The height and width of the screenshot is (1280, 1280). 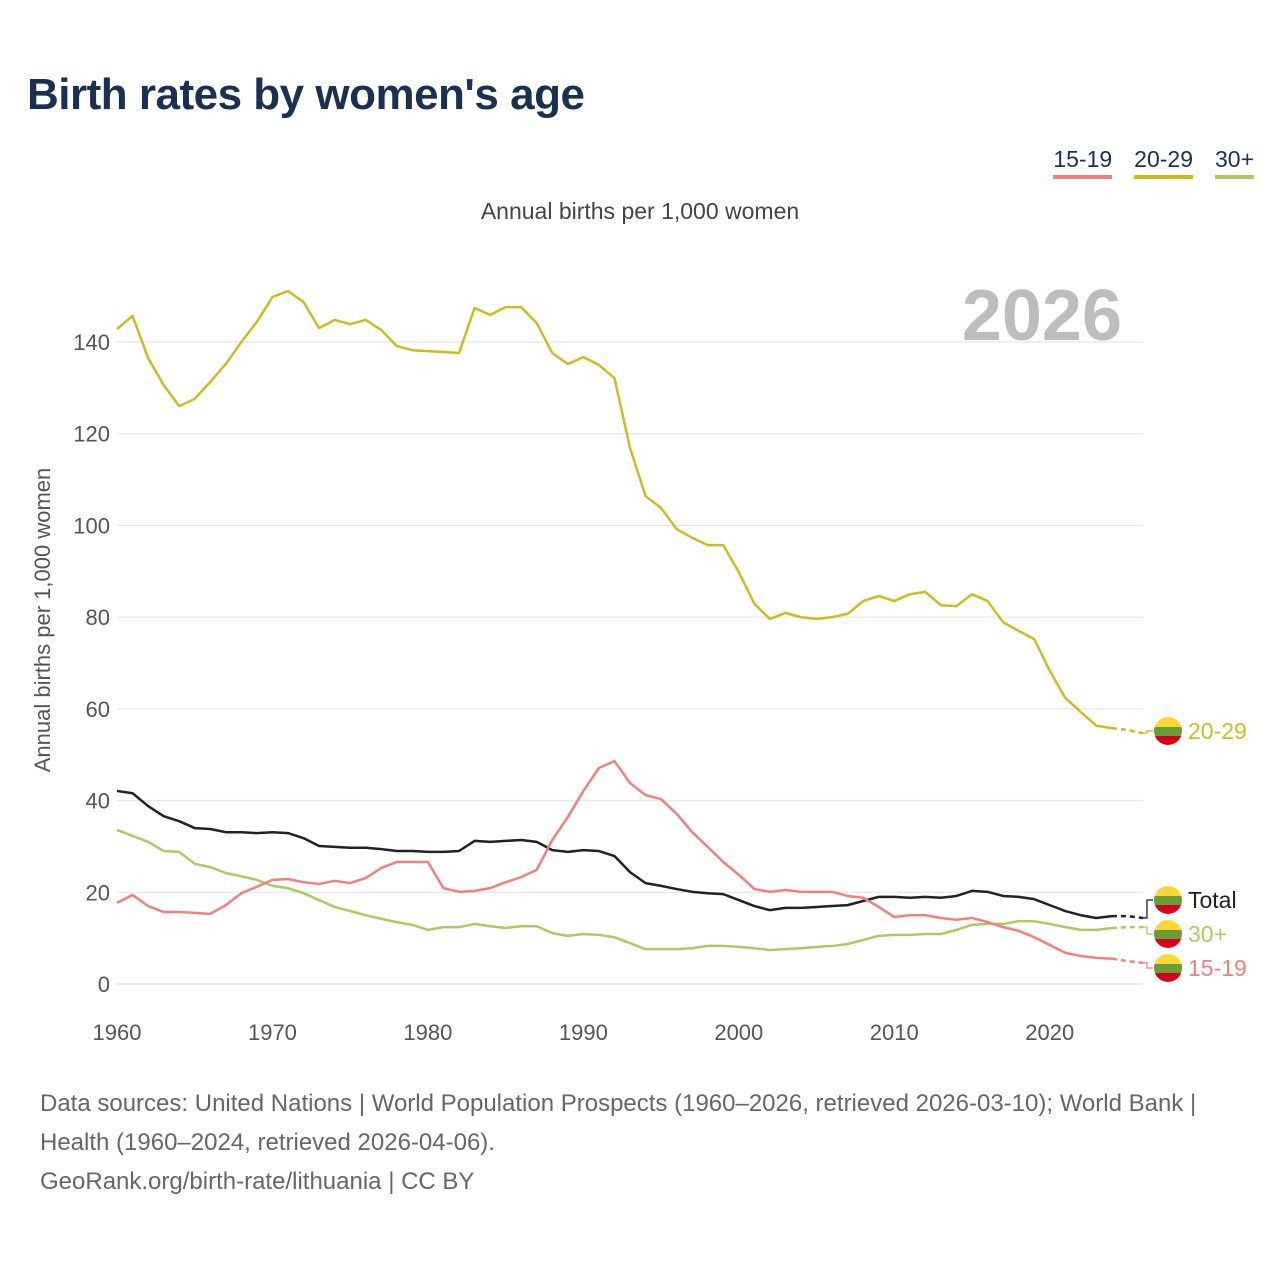 I want to click on x-tick-label: 1980, so click(x=427, y=1032).